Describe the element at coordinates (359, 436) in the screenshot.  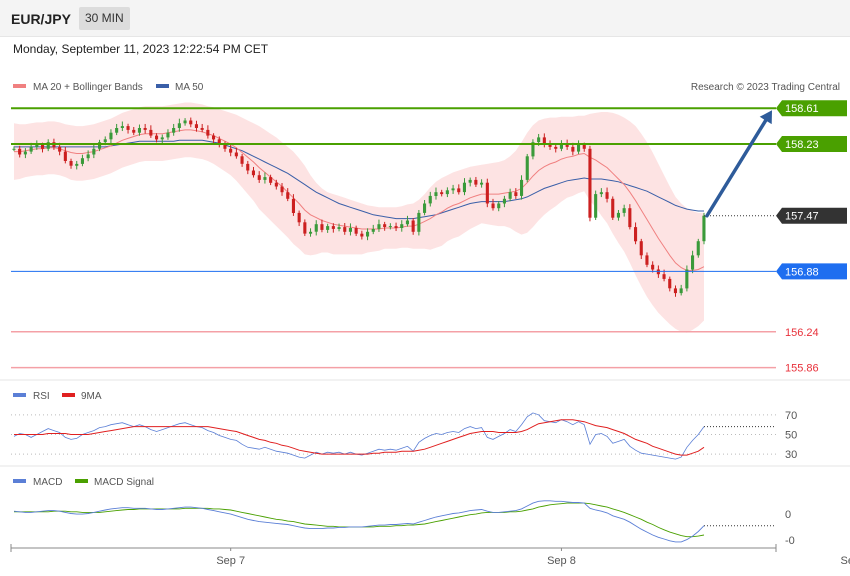
I see `rsi-line` at that location.